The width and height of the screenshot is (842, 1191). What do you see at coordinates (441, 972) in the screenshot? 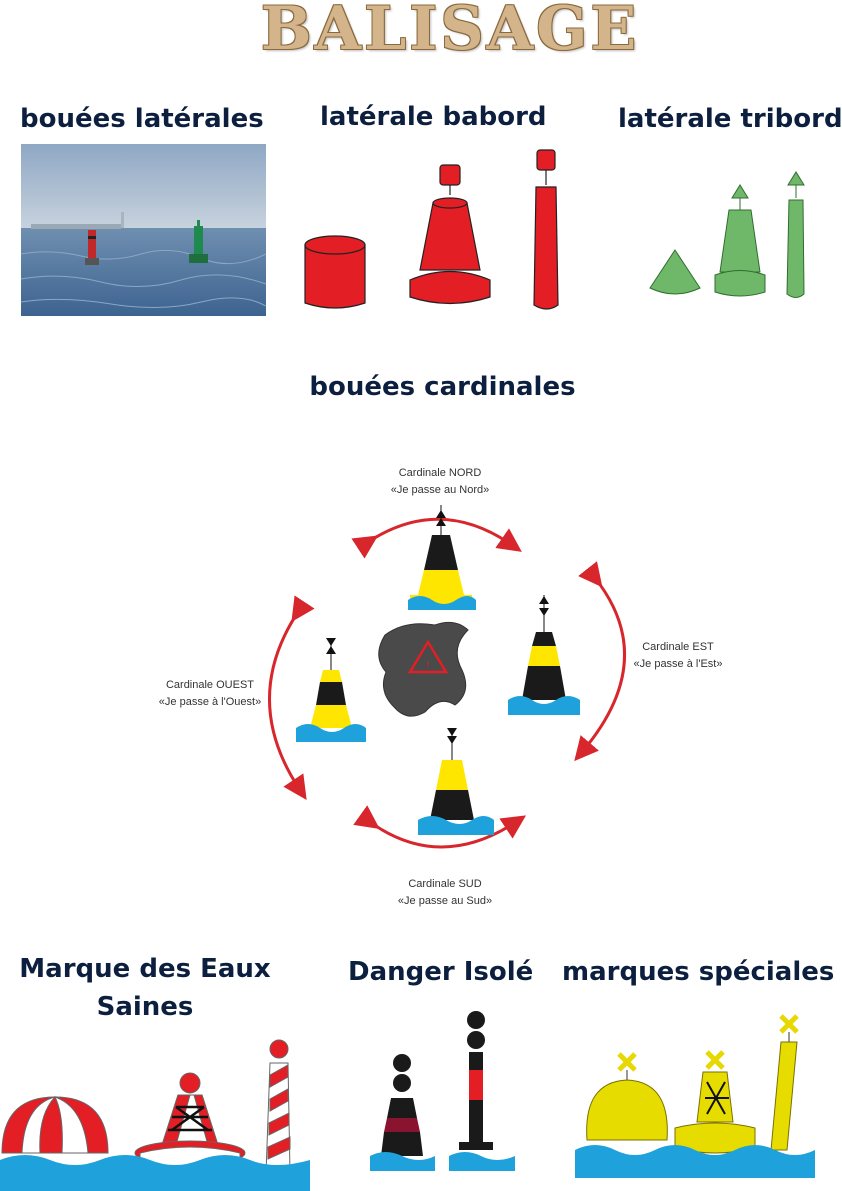
I see `heading-danger-isole: Danger Isolé` at bounding box center [441, 972].